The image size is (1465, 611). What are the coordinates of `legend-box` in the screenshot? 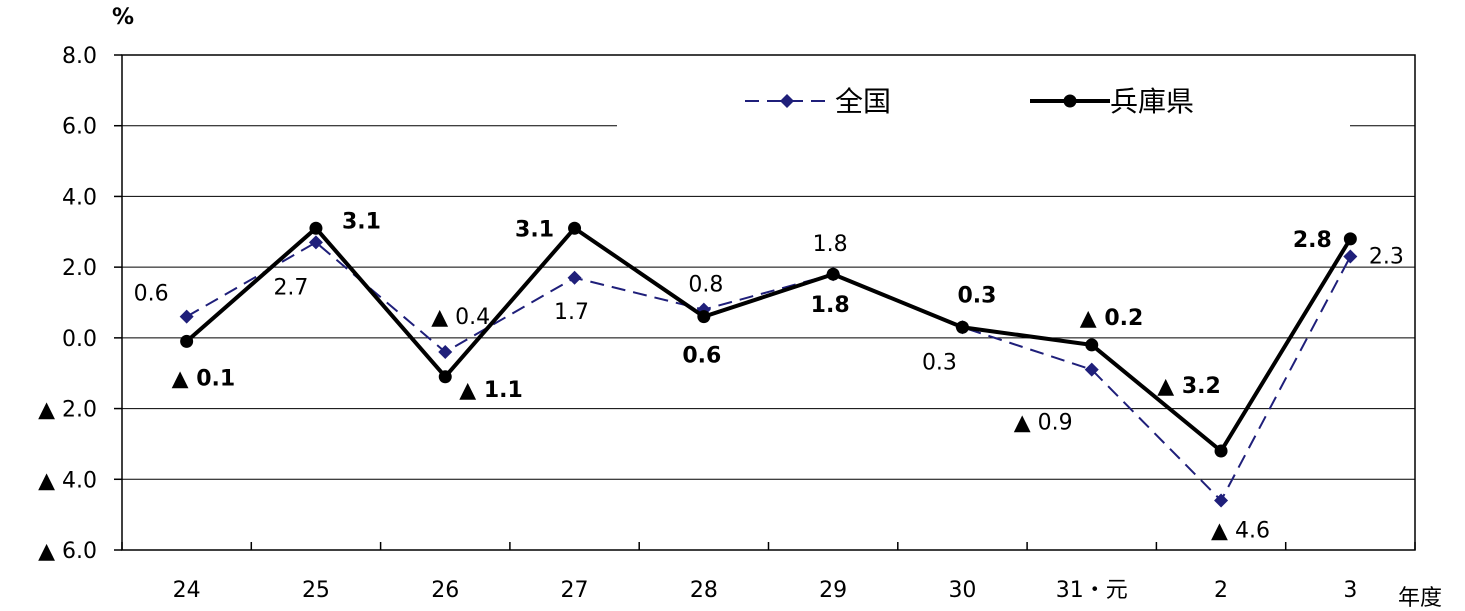 It's located at (983, 110).